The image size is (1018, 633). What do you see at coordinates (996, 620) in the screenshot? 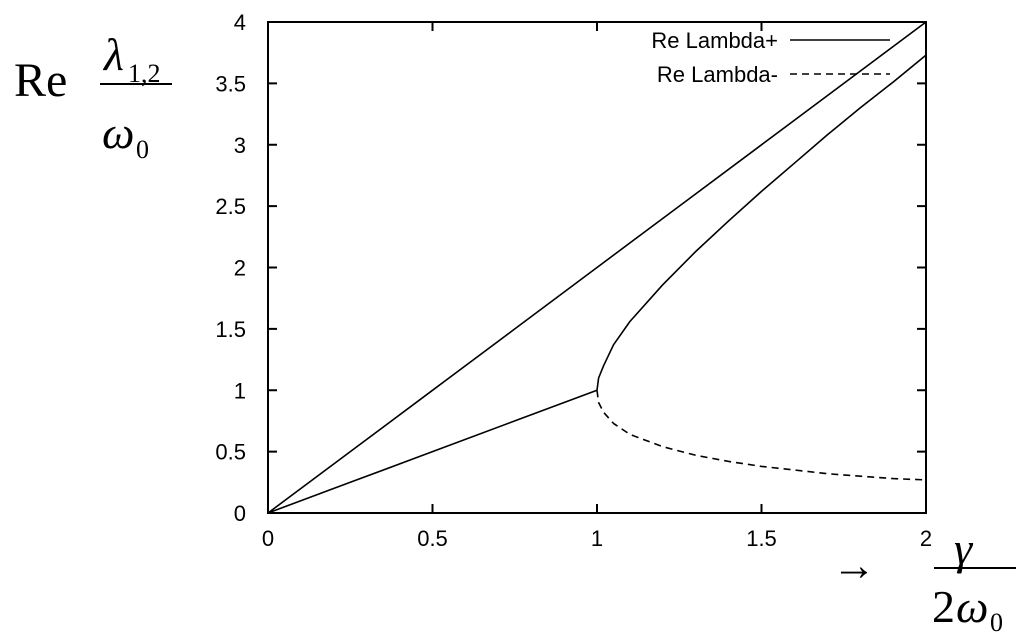
I see `x-label-denominator-sub: 0` at bounding box center [996, 620].